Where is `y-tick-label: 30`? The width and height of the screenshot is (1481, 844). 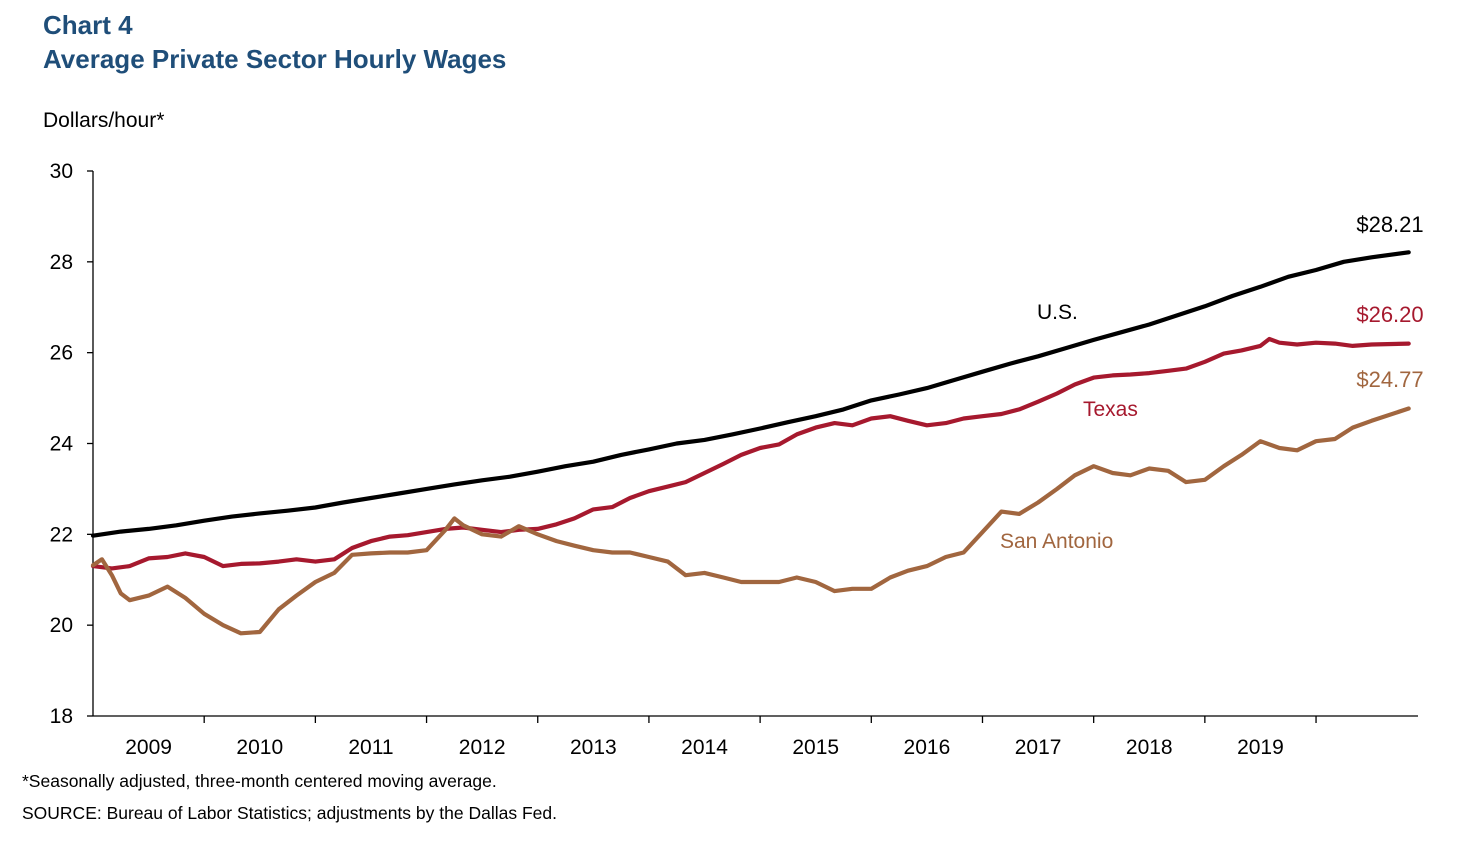 y-tick-label: 30 is located at coordinates (61, 171).